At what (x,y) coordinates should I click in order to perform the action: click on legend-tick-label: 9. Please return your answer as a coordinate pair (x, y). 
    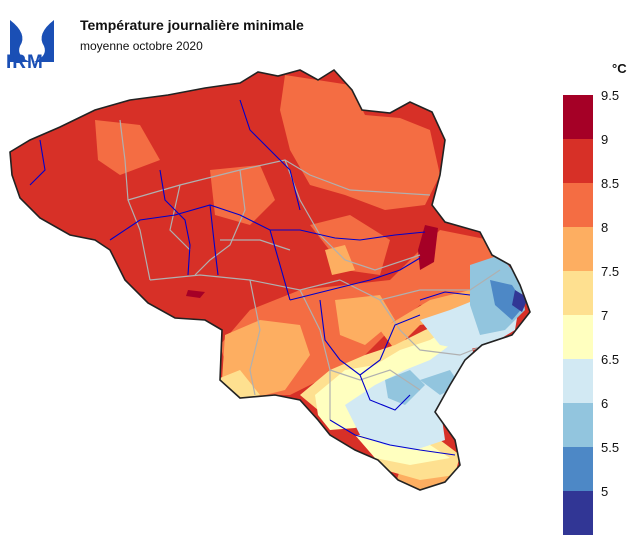
    Looking at the image, I should click on (605, 139).